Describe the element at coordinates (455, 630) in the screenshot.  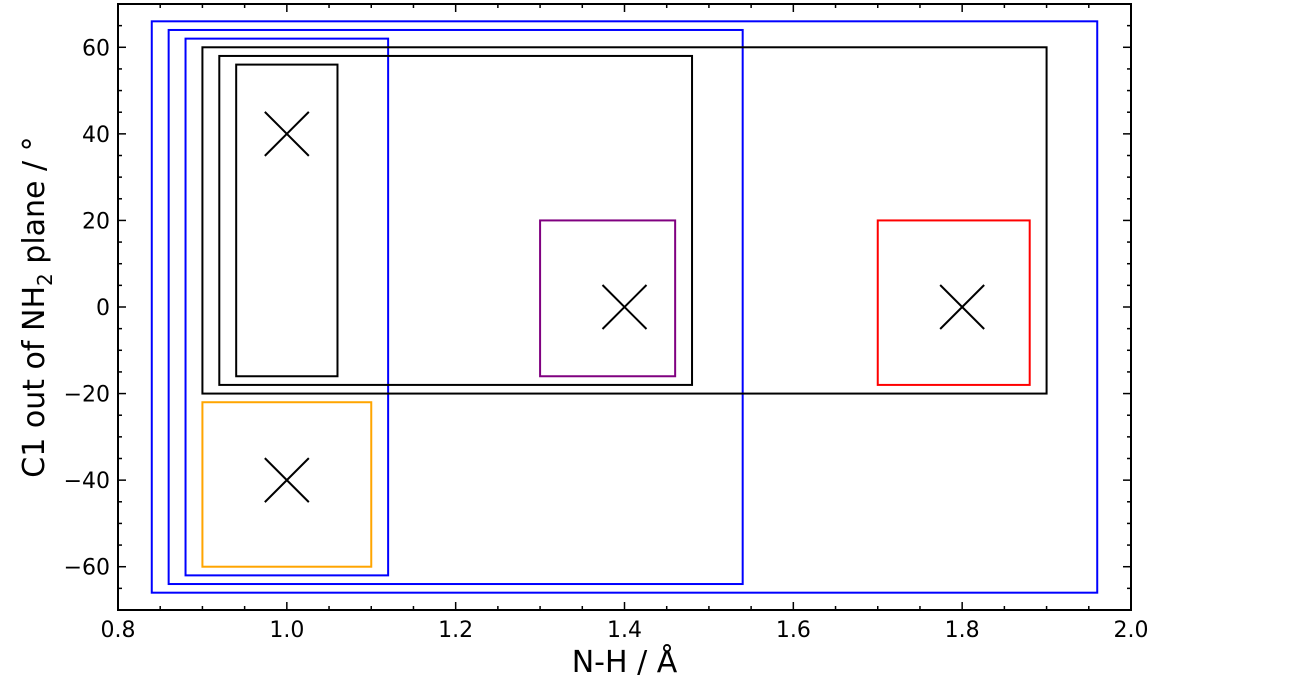
I see `x-tick-label: 1.2` at that location.